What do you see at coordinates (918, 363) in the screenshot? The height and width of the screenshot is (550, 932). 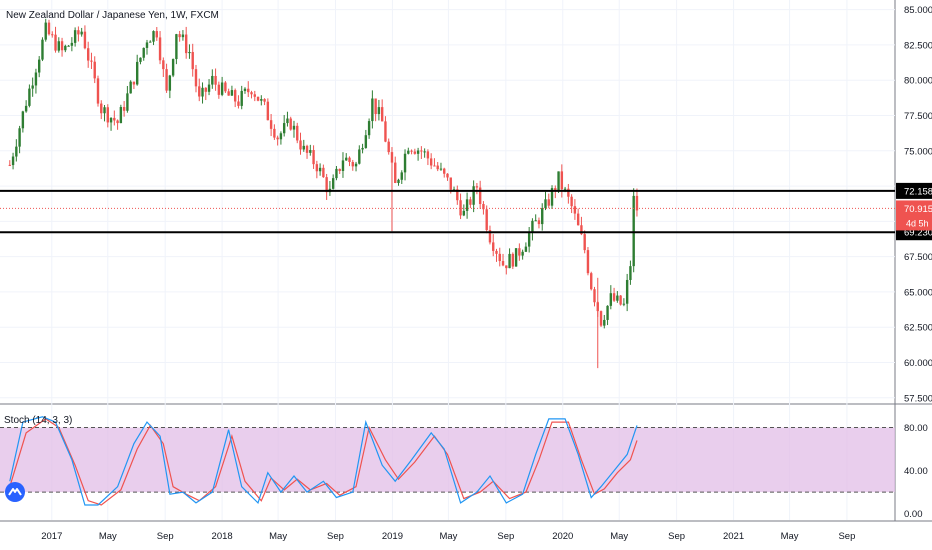 I see `price-tick-label: 60.000` at bounding box center [918, 363].